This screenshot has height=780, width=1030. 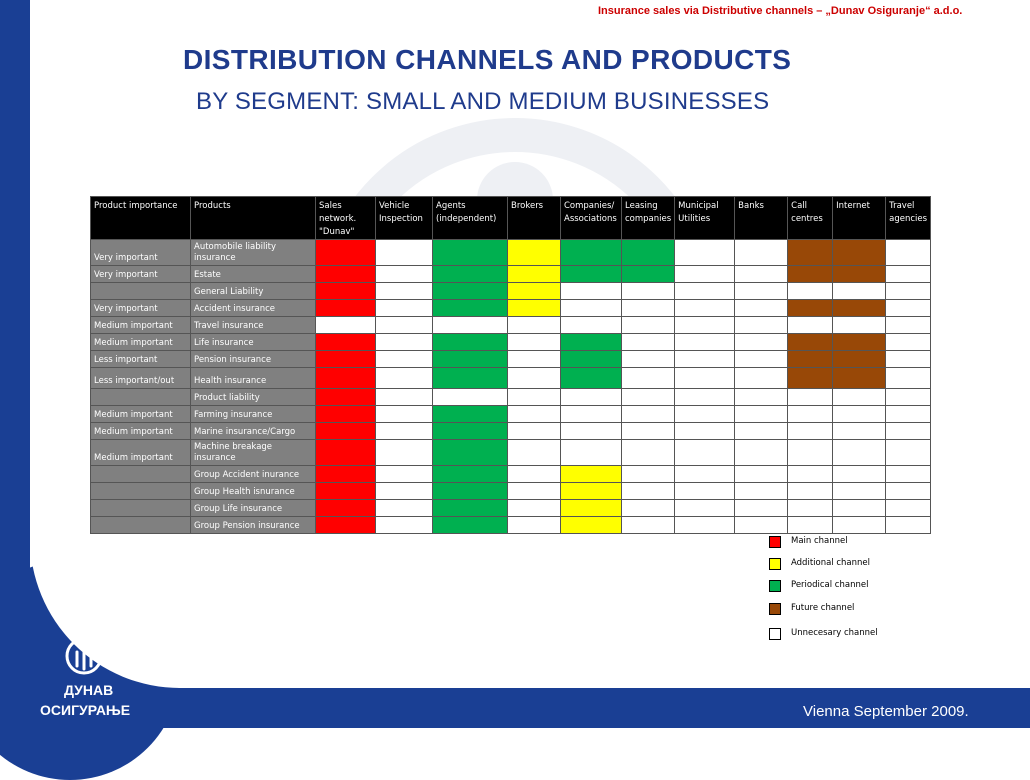 I want to click on column-header: Agents (independent), so click(x=470, y=218).